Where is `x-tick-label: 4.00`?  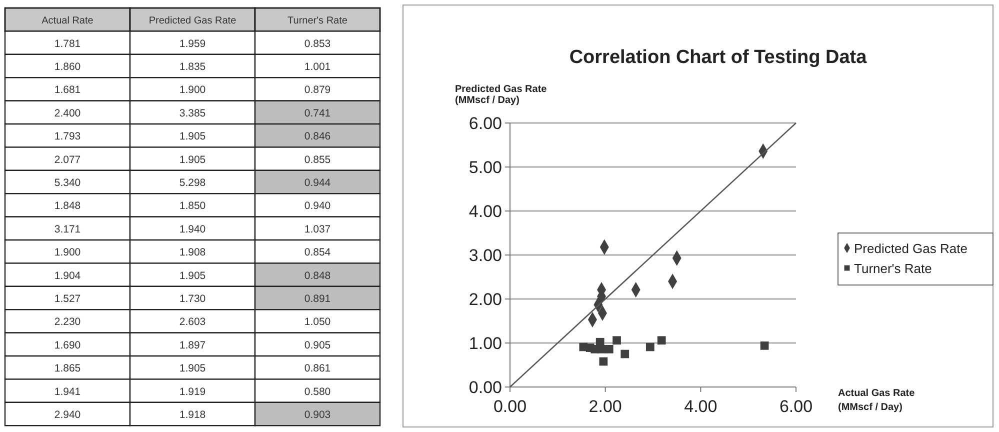
x-tick-label: 4.00 is located at coordinates (701, 406).